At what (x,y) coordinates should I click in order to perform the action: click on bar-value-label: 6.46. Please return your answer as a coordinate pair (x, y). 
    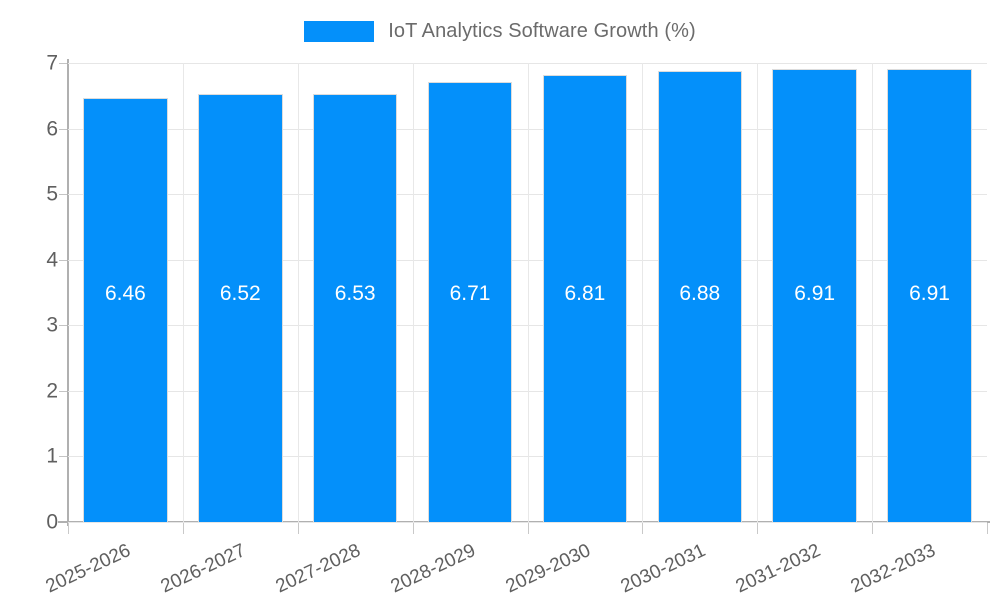
    Looking at the image, I should click on (125, 293).